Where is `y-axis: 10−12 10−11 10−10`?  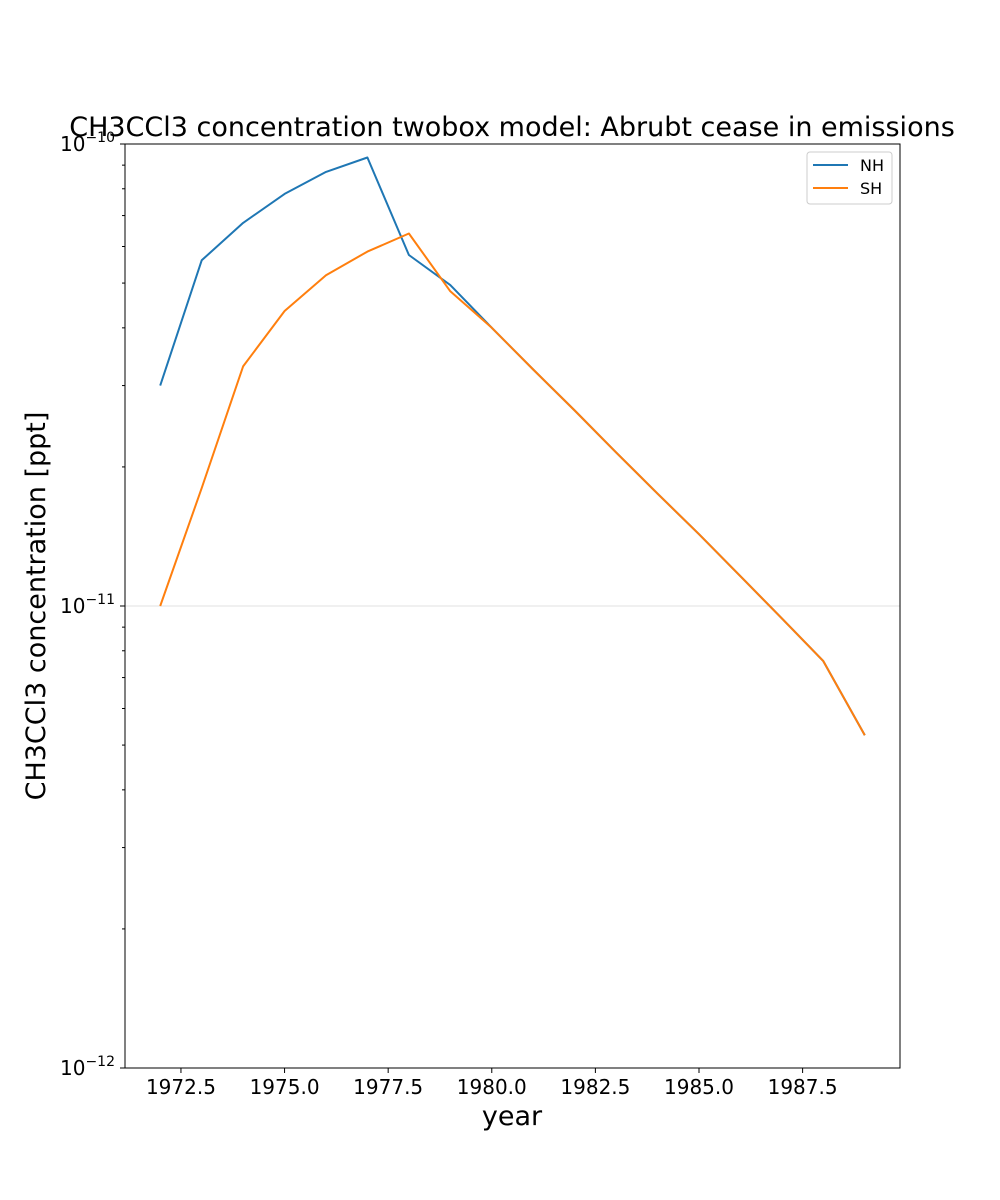
y-axis: 10−12 10−11 10−10 is located at coordinates (92, 605).